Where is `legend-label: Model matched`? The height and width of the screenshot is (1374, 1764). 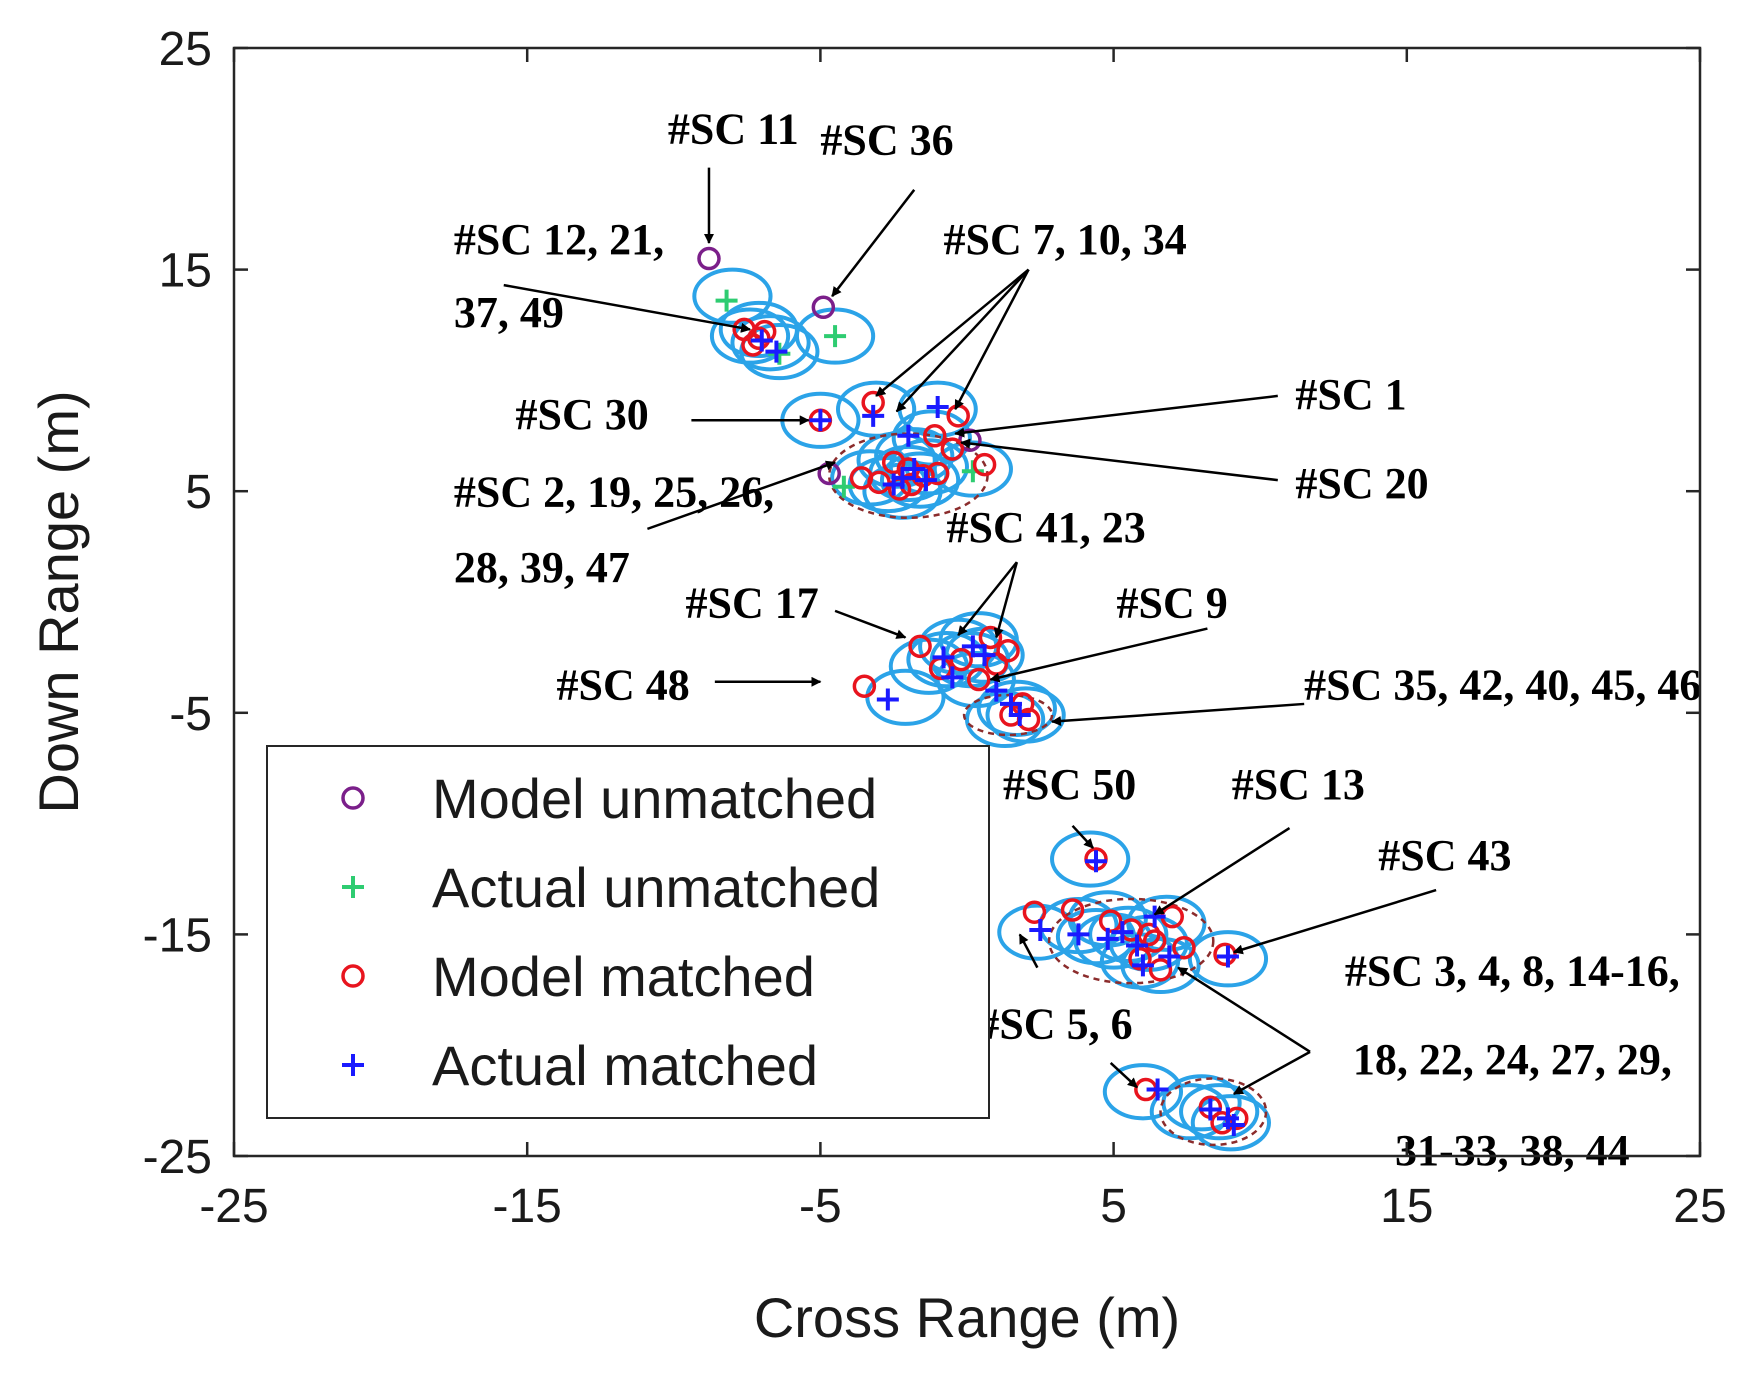
legend-label: Model matched is located at coordinates (623, 976).